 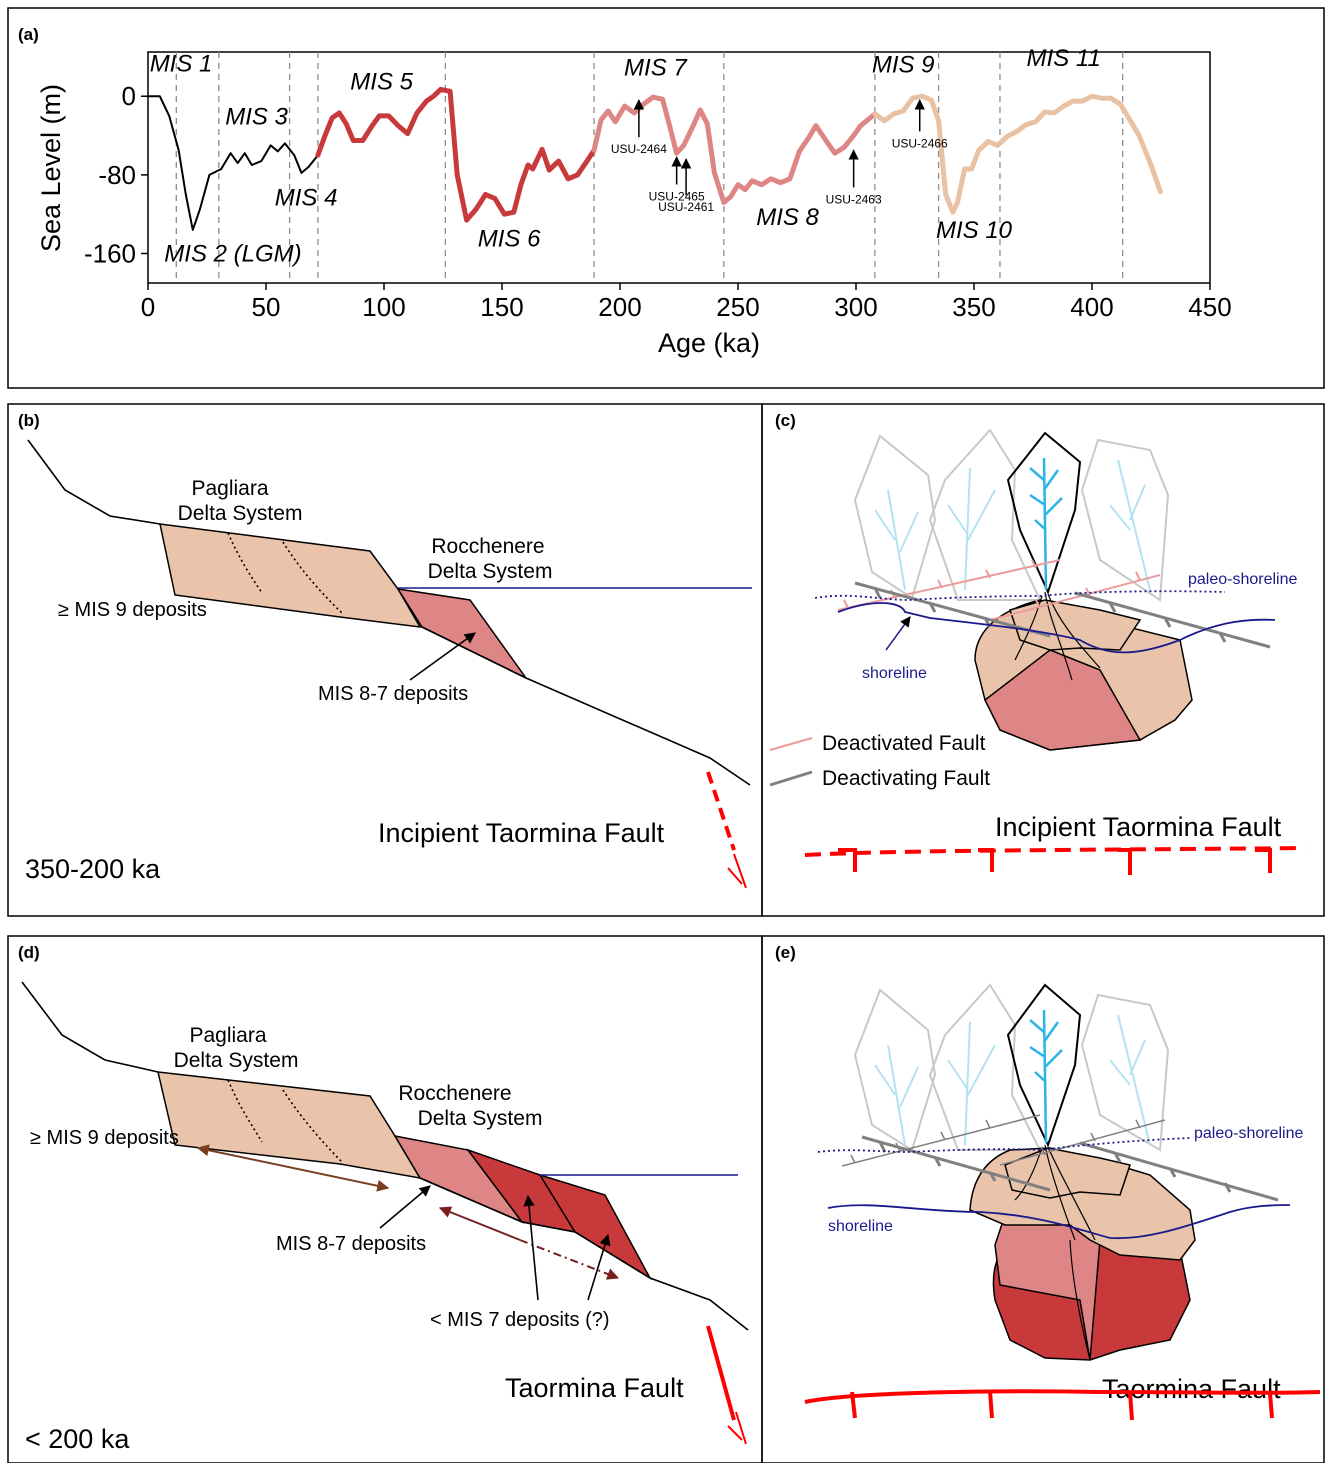 What do you see at coordinates (1075, 625) in the screenshot?
I see `fan-inner` at bounding box center [1075, 625].